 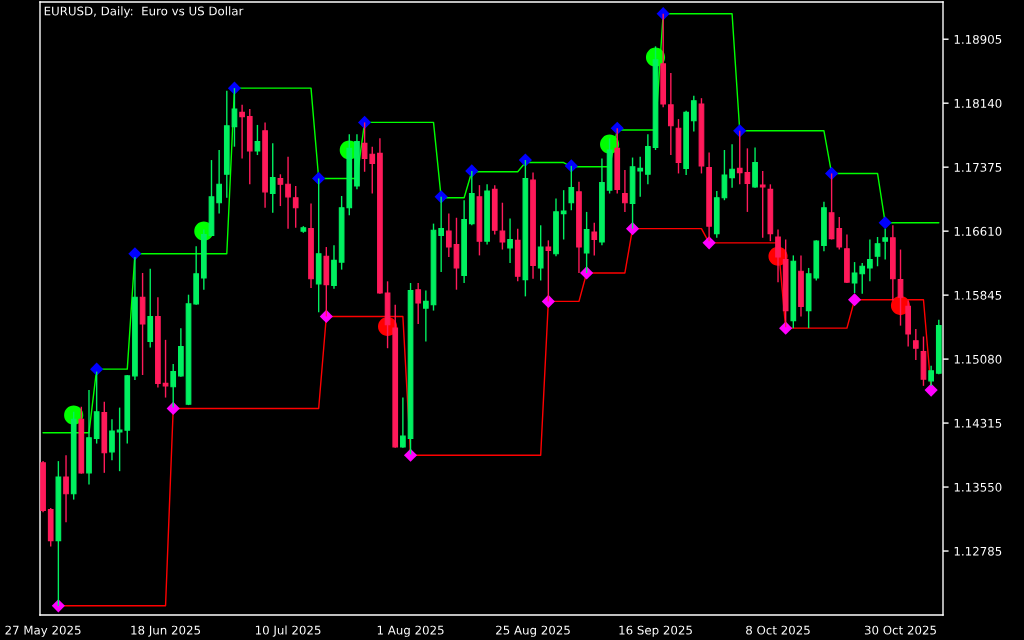 I want to click on y-tick-label: 1.17375, so click(x=978, y=167).